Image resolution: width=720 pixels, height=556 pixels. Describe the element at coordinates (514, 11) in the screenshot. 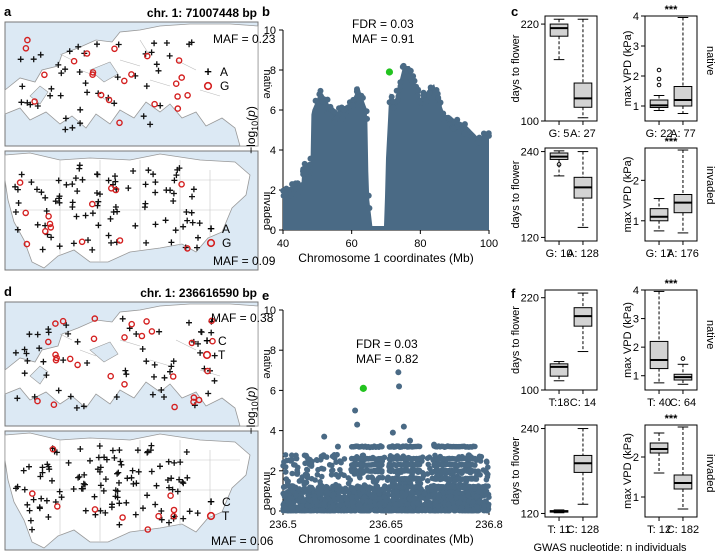

I see `panel-letter-c: c` at that location.